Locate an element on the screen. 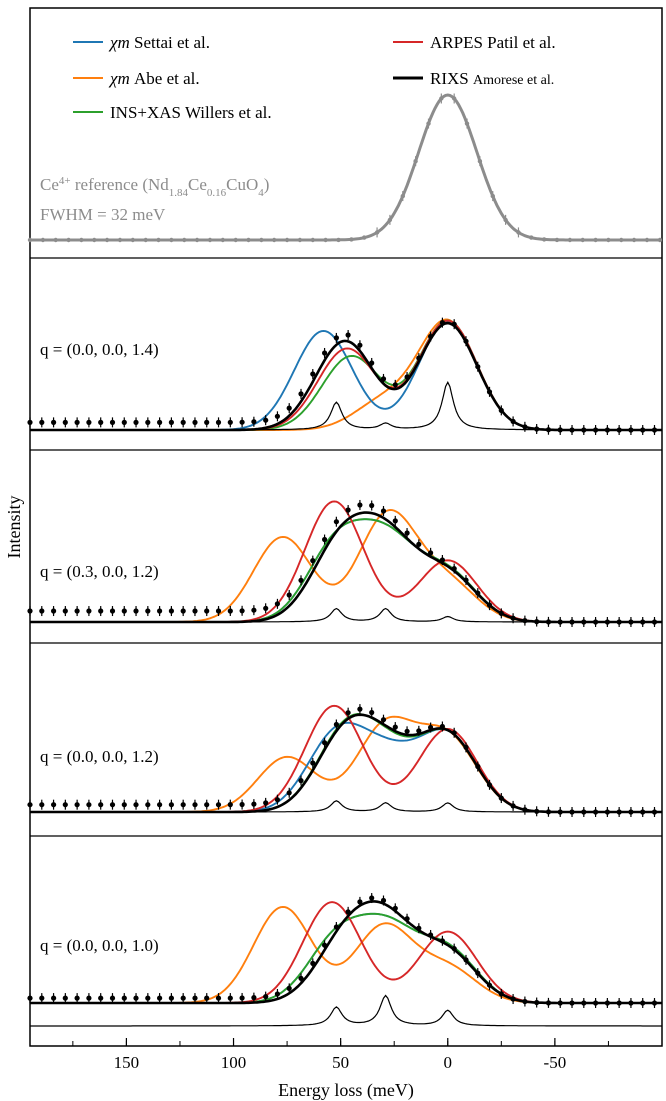 The image size is (666, 1101). legend-label-abe: χm Abe et al. is located at coordinates (154, 78).